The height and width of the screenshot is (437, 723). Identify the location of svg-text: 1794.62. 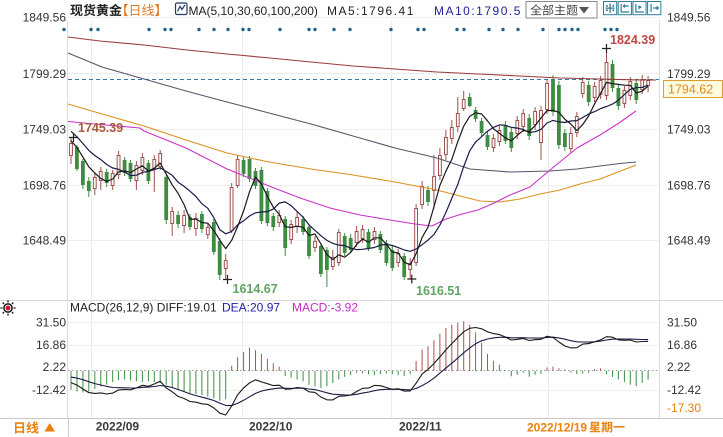
(690, 90).